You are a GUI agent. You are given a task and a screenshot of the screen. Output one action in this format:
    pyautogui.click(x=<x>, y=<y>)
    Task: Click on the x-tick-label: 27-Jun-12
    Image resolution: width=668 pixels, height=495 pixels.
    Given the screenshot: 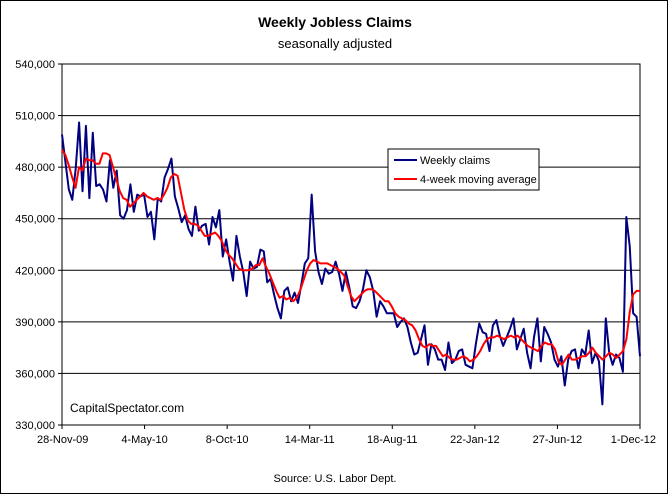 What is the action you would take?
    pyautogui.click(x=558, y=440)
    